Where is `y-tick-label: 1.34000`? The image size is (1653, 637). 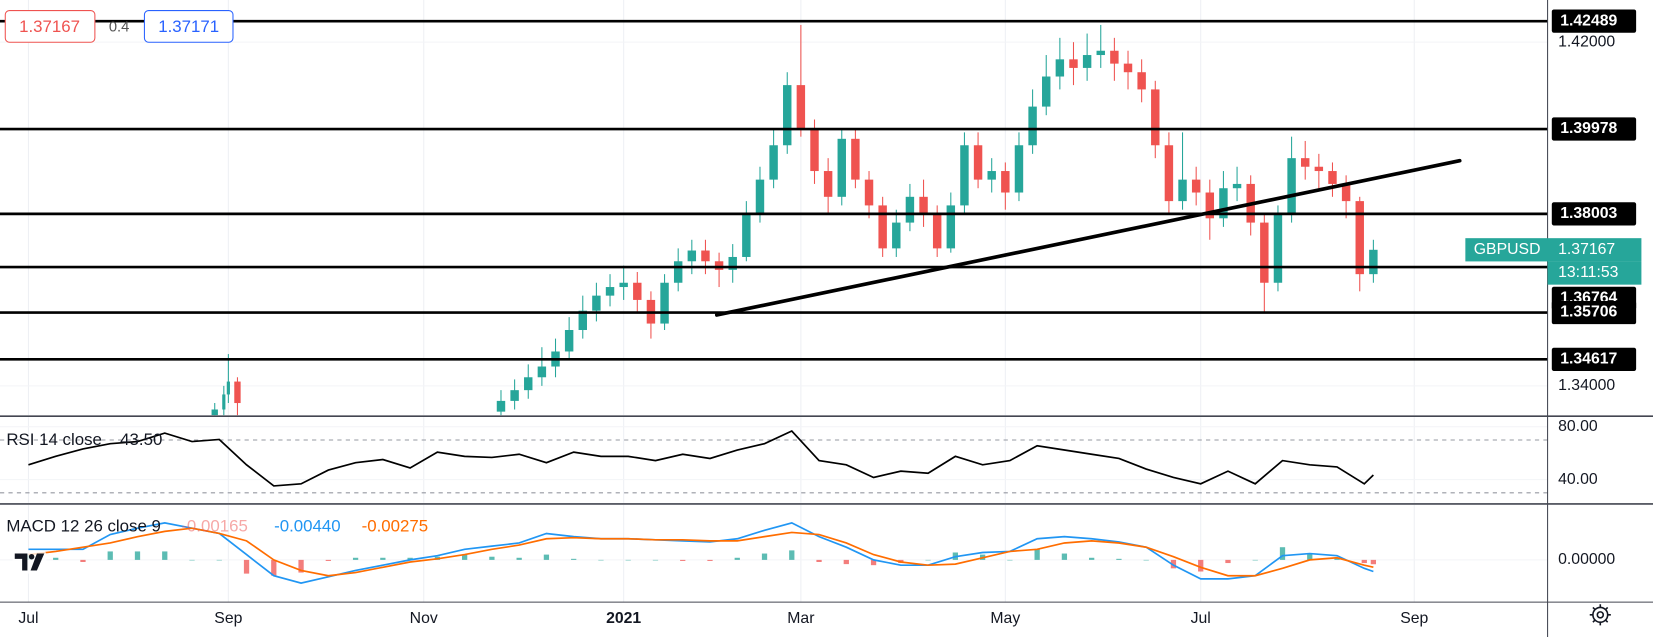 y-tick-label: 1.34000 is located at coordinates (1586, 385).